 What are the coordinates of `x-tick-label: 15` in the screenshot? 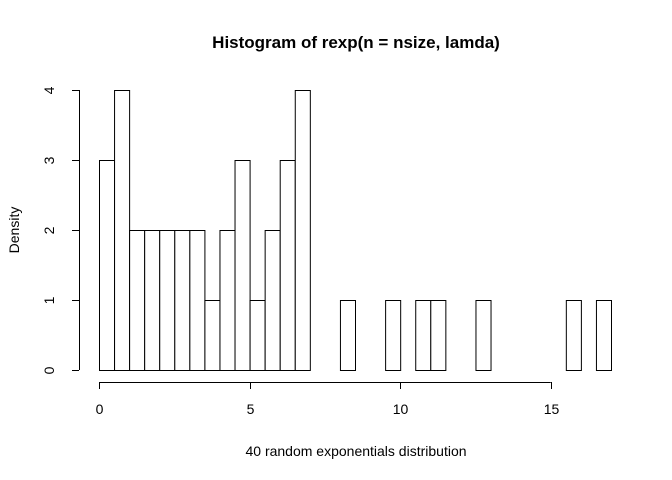 It's located at (552, 409).